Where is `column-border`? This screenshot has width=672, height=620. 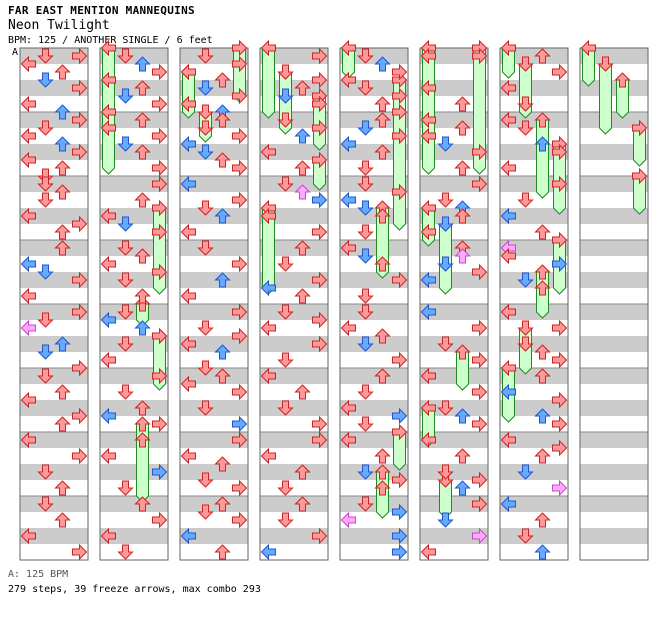
column-border is located at coordinates (614, 304).